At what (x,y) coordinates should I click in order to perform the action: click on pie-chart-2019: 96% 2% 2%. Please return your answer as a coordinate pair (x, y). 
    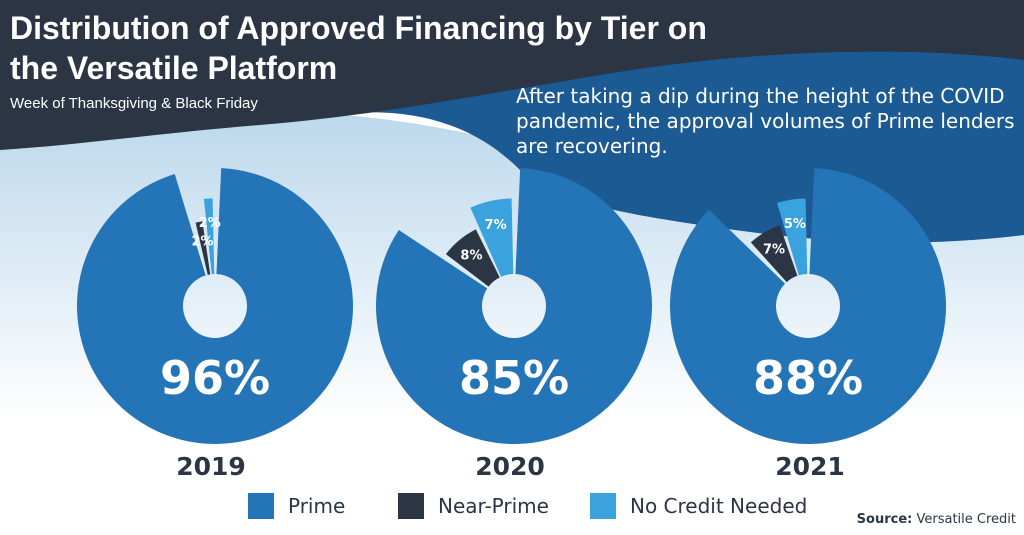
    Looking at the image, I should click on (215, 306).